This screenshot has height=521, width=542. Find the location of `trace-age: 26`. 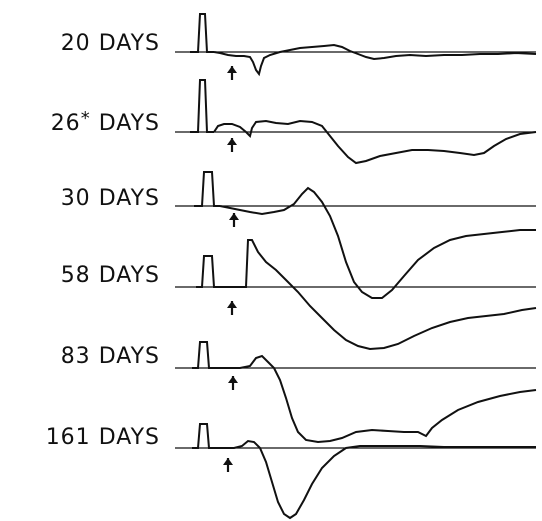

trace-age: 26 is located at coordinates (65, 123).